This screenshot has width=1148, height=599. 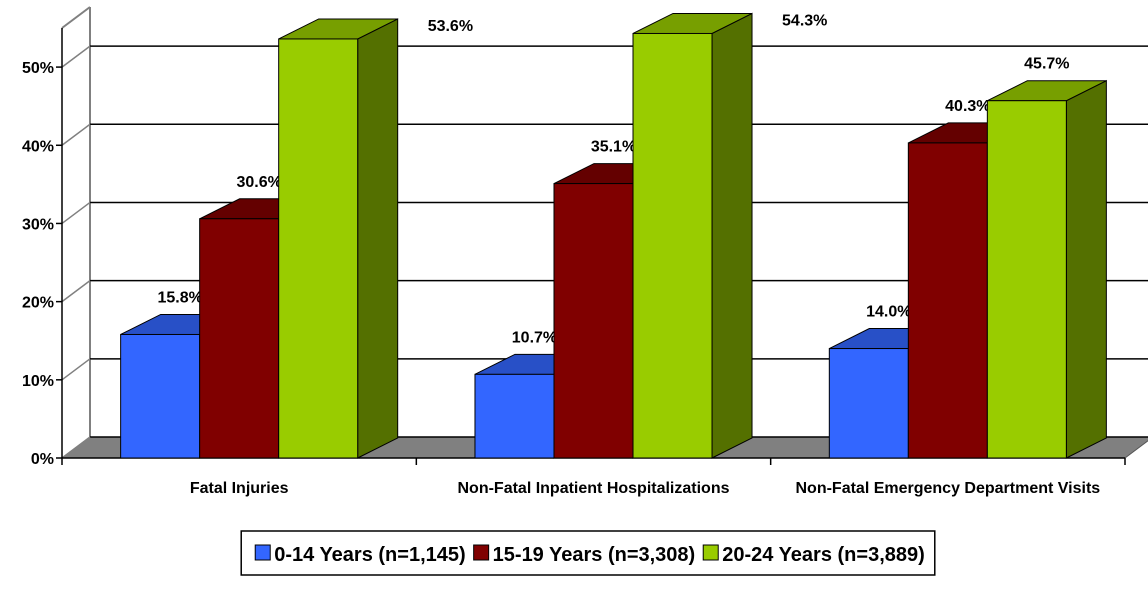 What do you see at coordinates (38, 224) in the screenshot?
I see `y-tick-label: 30%` at bounding box center [38, 224].